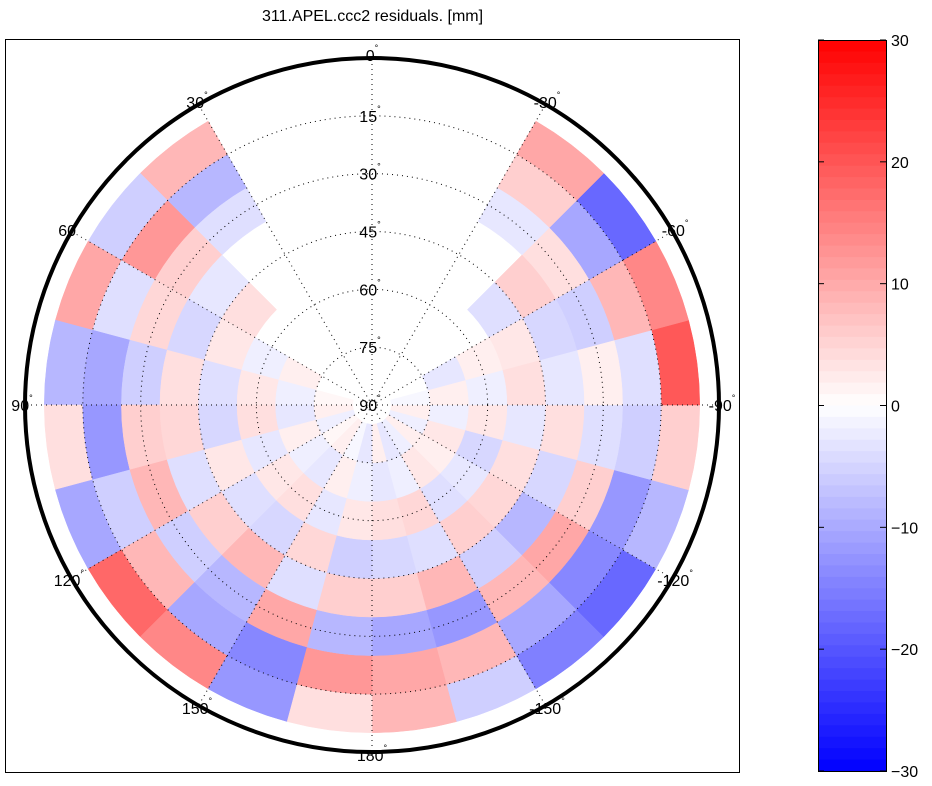 Image resolution: width=932 pixels, height=786 pixels. I want to click on colorbar-tick-label: −10, so click(904, 528).